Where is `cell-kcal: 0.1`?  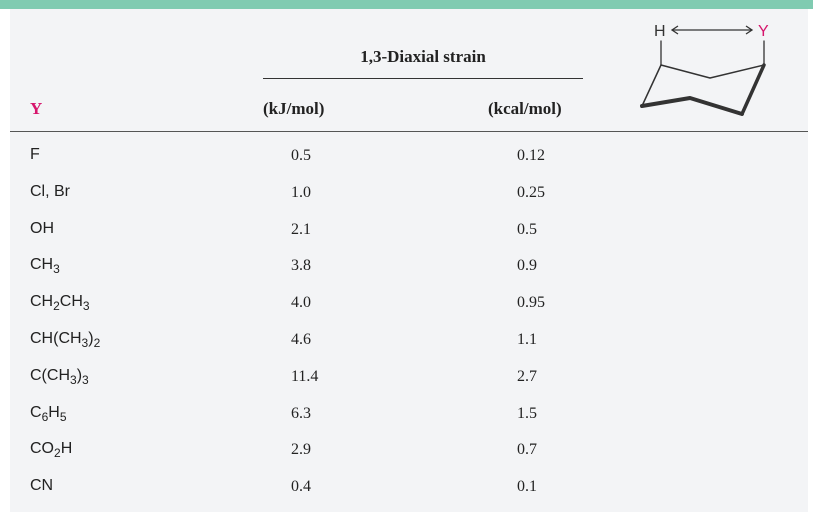 cell-kcal: 0.1 is located at coordinates (527, 487).